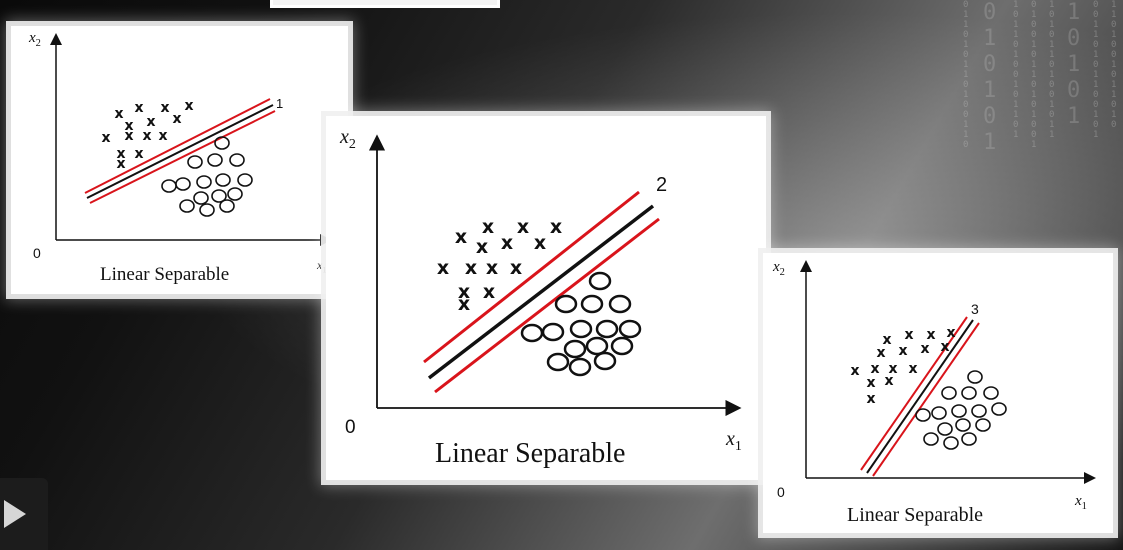 The height and width of the screenshot is (550, 1123). What do you see at coordinates (385, 4) in the screenshot?
I see `slide-title-bar` at bounding box center [385, 4].